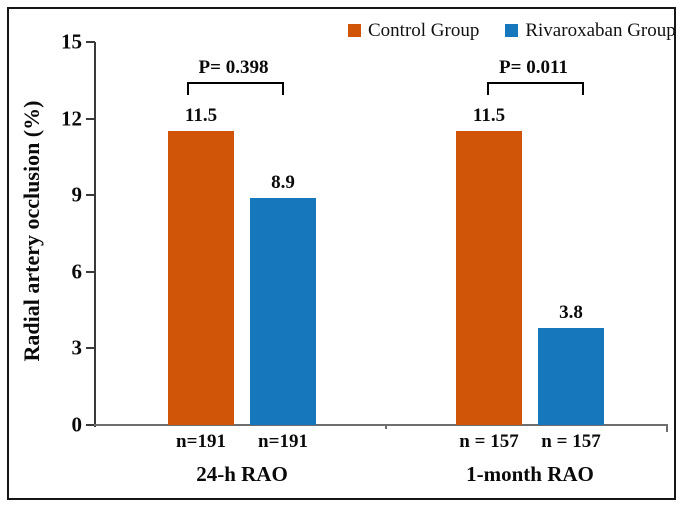  What do you see at coordinates (77, 347) in the screenshot?
I see `y-tick-label: 3` at bounding box center [77, 347].